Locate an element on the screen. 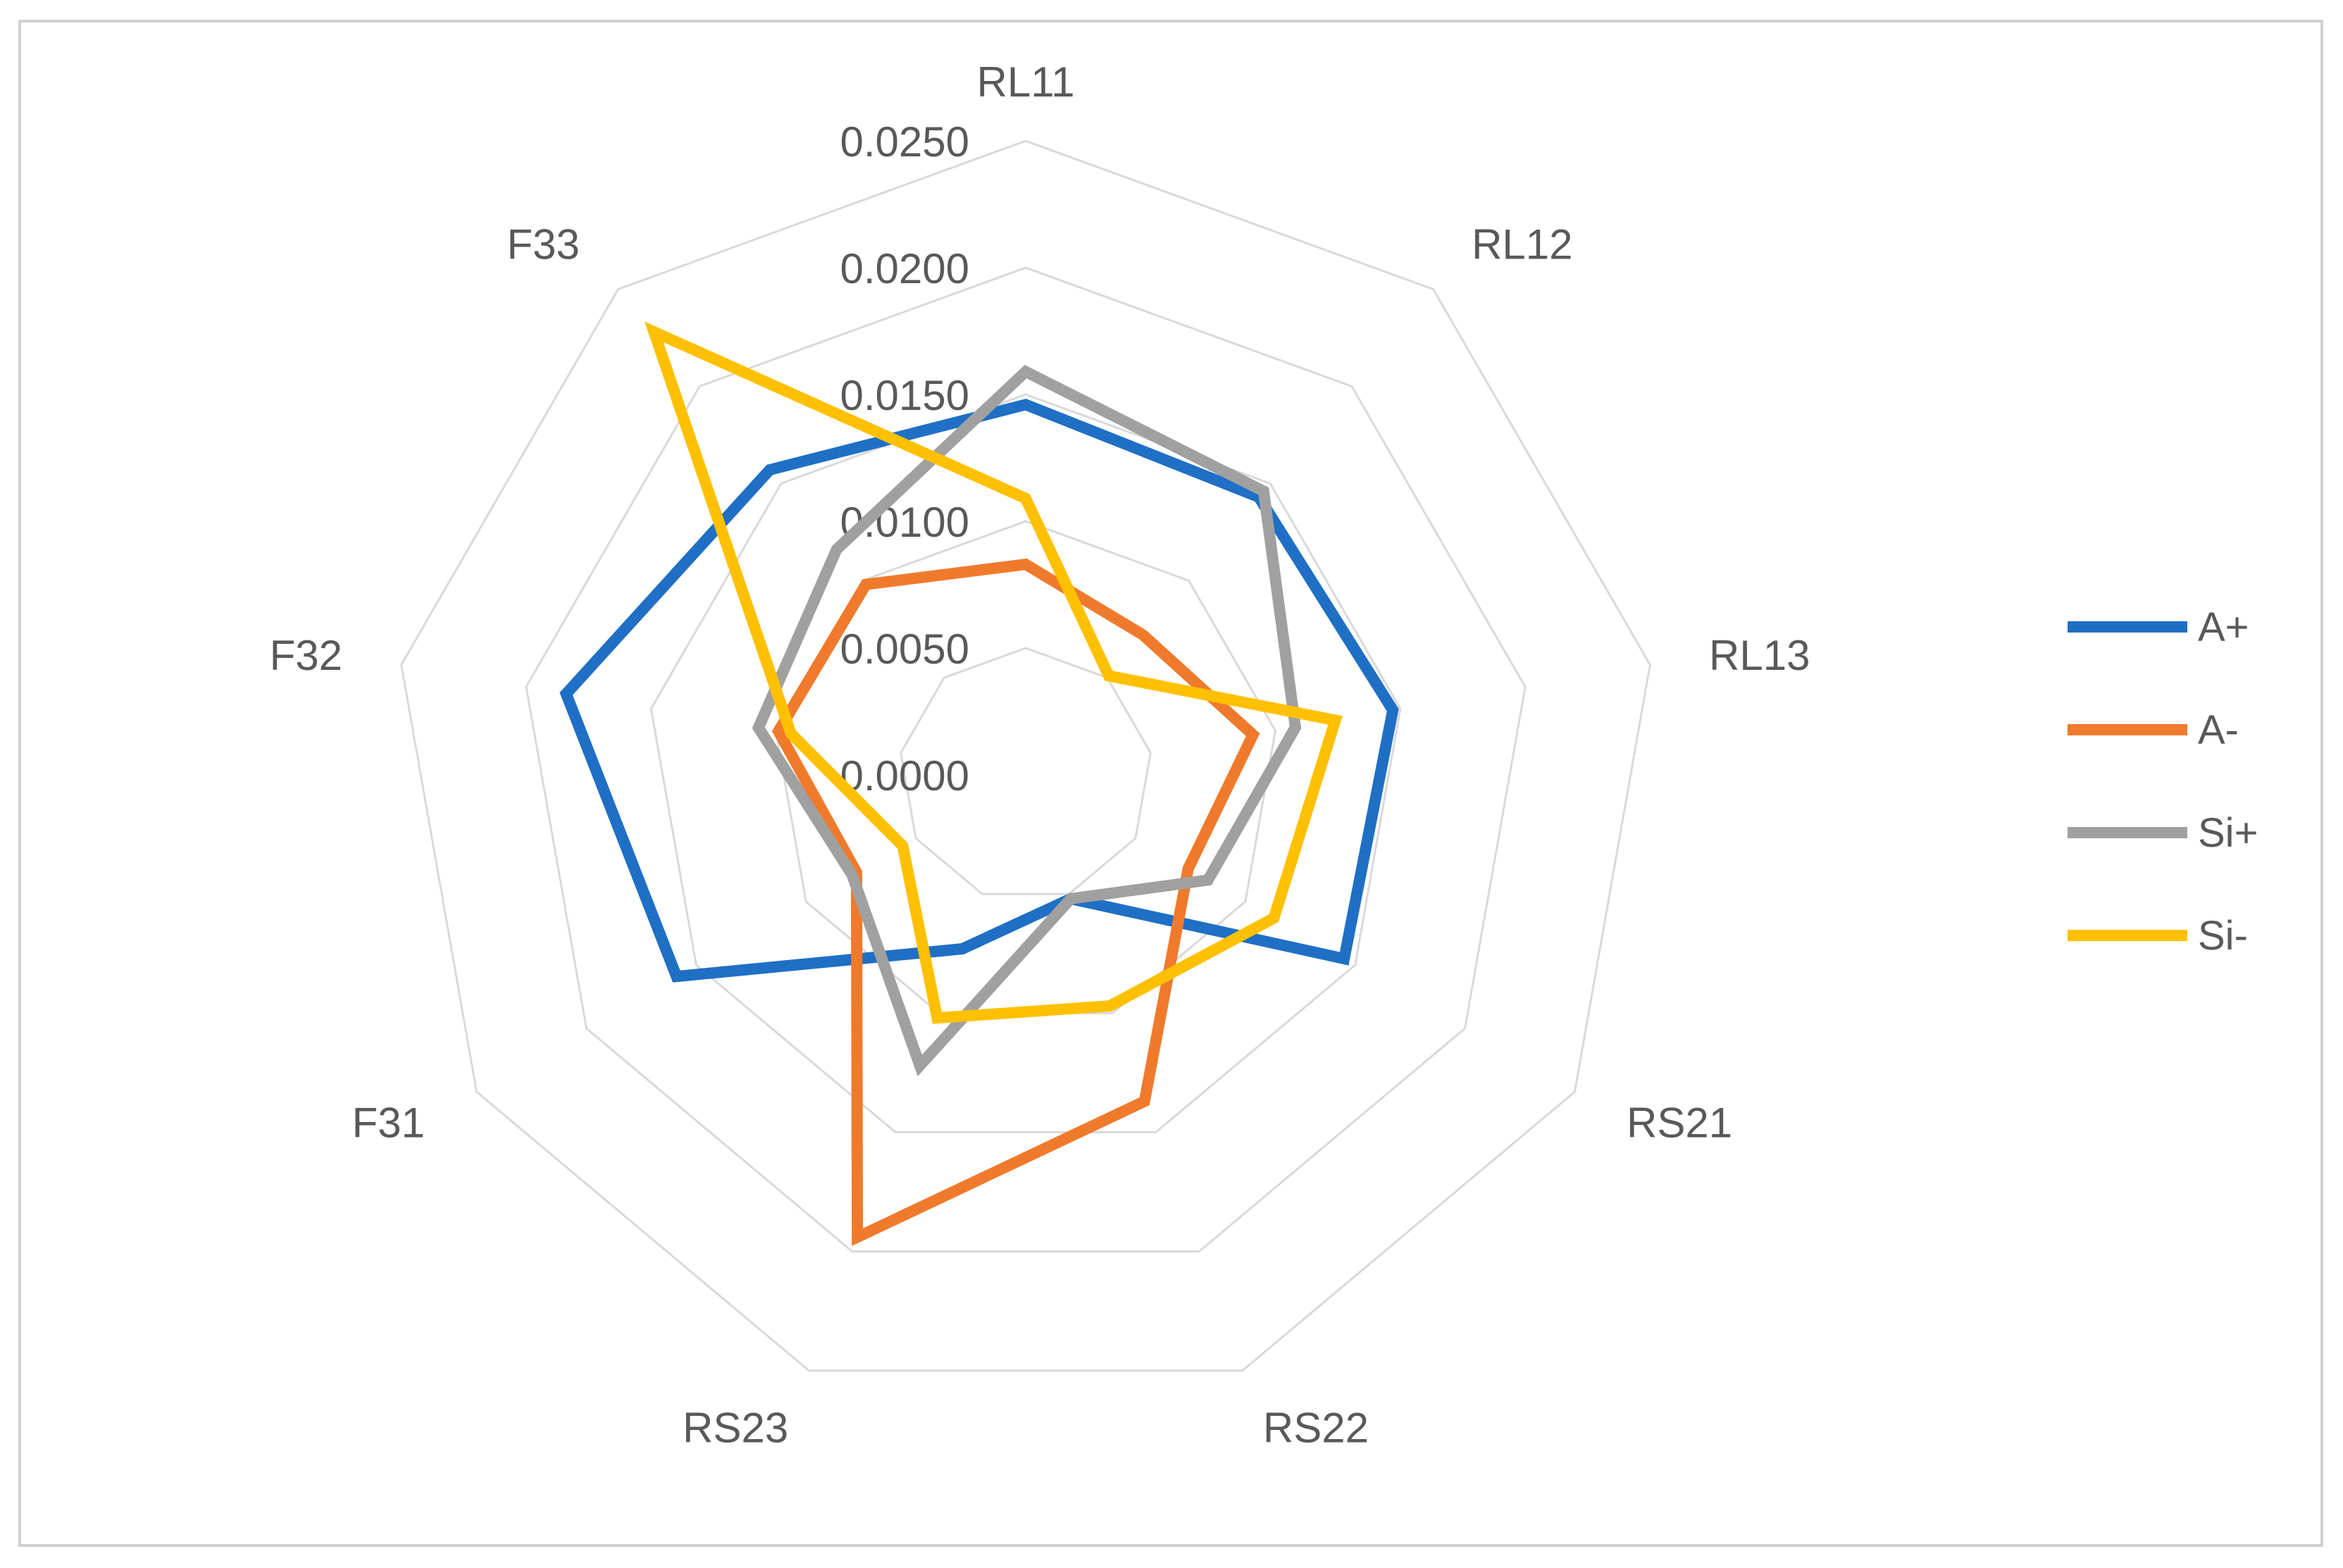  legend-label: Si- is located at coordinates (2223, 936).